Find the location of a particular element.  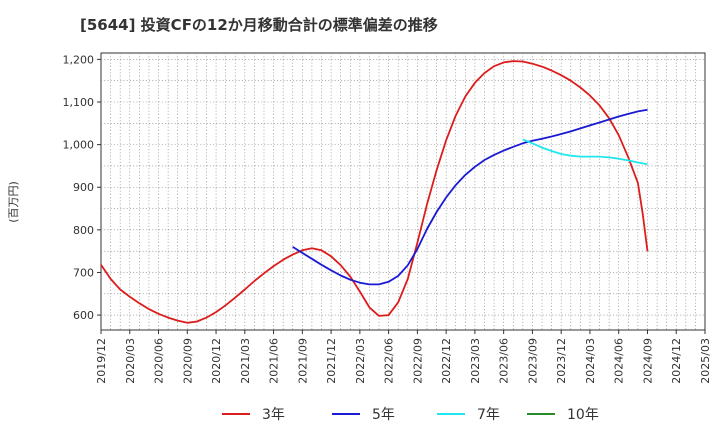

x-tick-label: 2021/12 is located at coordinates (331, 361).